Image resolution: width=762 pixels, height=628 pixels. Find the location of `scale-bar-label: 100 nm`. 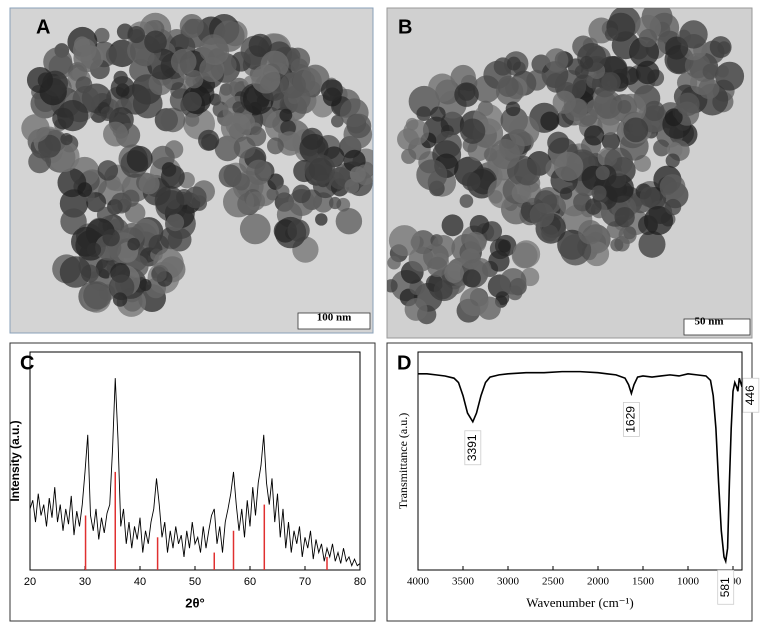

scale-bar-label: 100 nm is located at coordinates (334, 318).